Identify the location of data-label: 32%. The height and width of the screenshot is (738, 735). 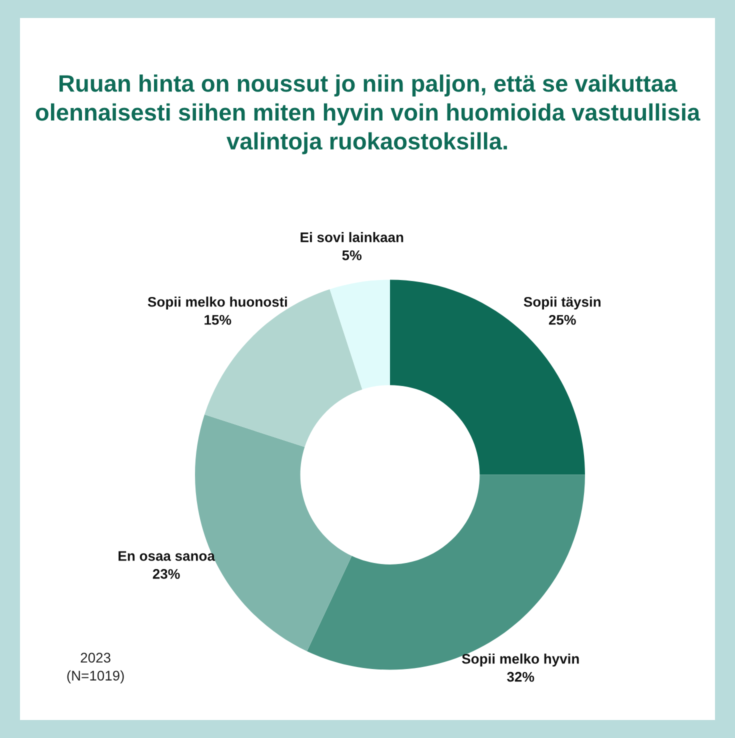
(520, 677).